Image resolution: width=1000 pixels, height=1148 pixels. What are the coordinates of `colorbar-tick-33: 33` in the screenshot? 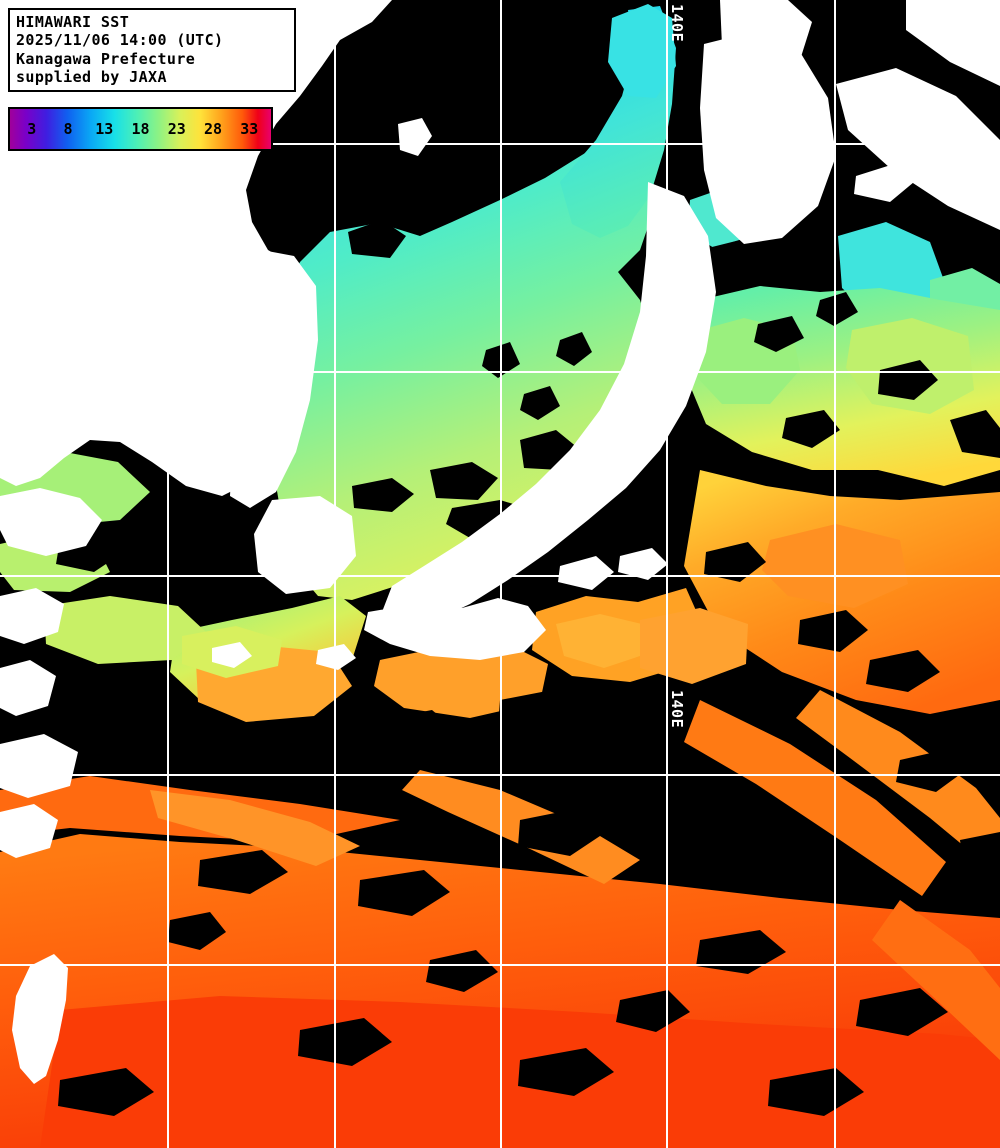 It's located at (249, 129).